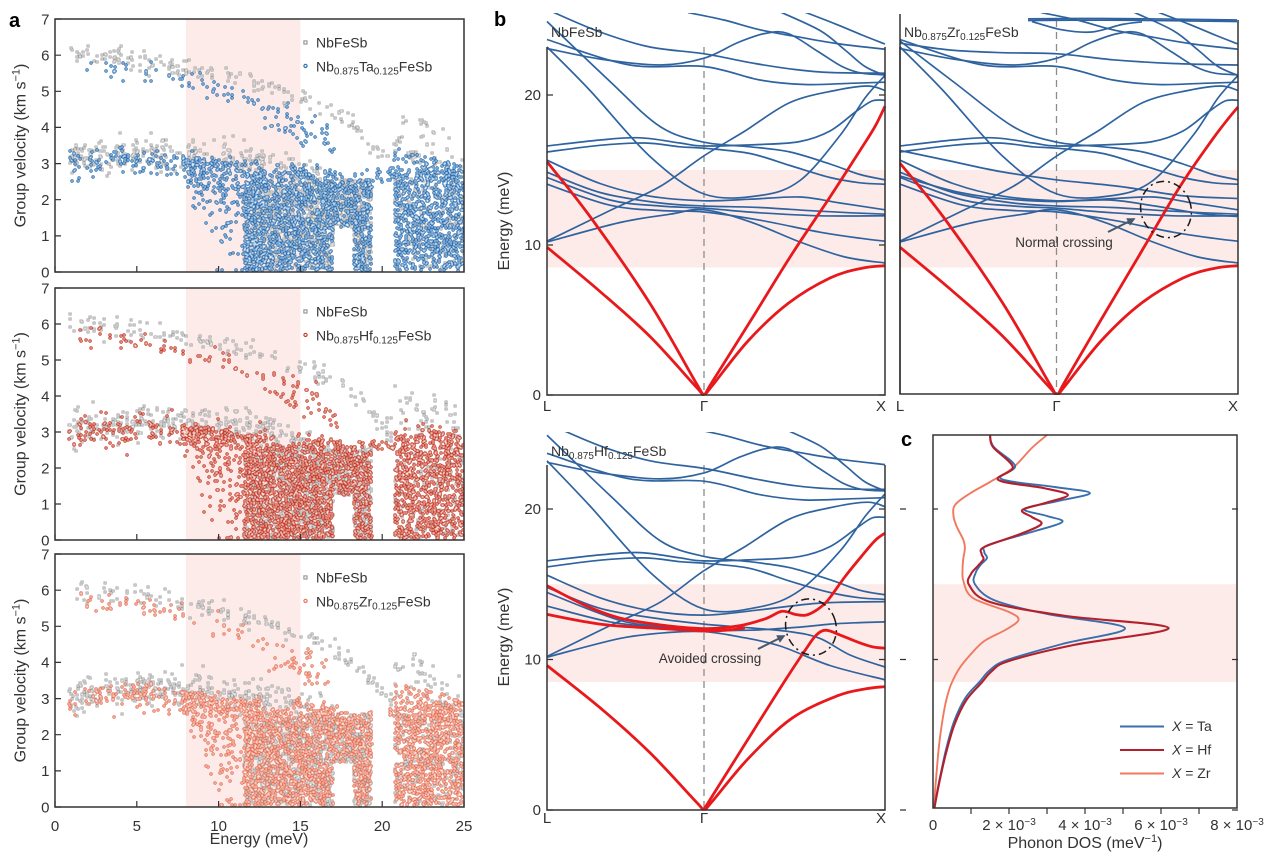 The width and height of the screenshot is (1264, 861). What do you see at coordinates (1237, 826) in the screenshot?
I see `svg-text: 8 × 10⁻³` at bounding box center [1237, 826].